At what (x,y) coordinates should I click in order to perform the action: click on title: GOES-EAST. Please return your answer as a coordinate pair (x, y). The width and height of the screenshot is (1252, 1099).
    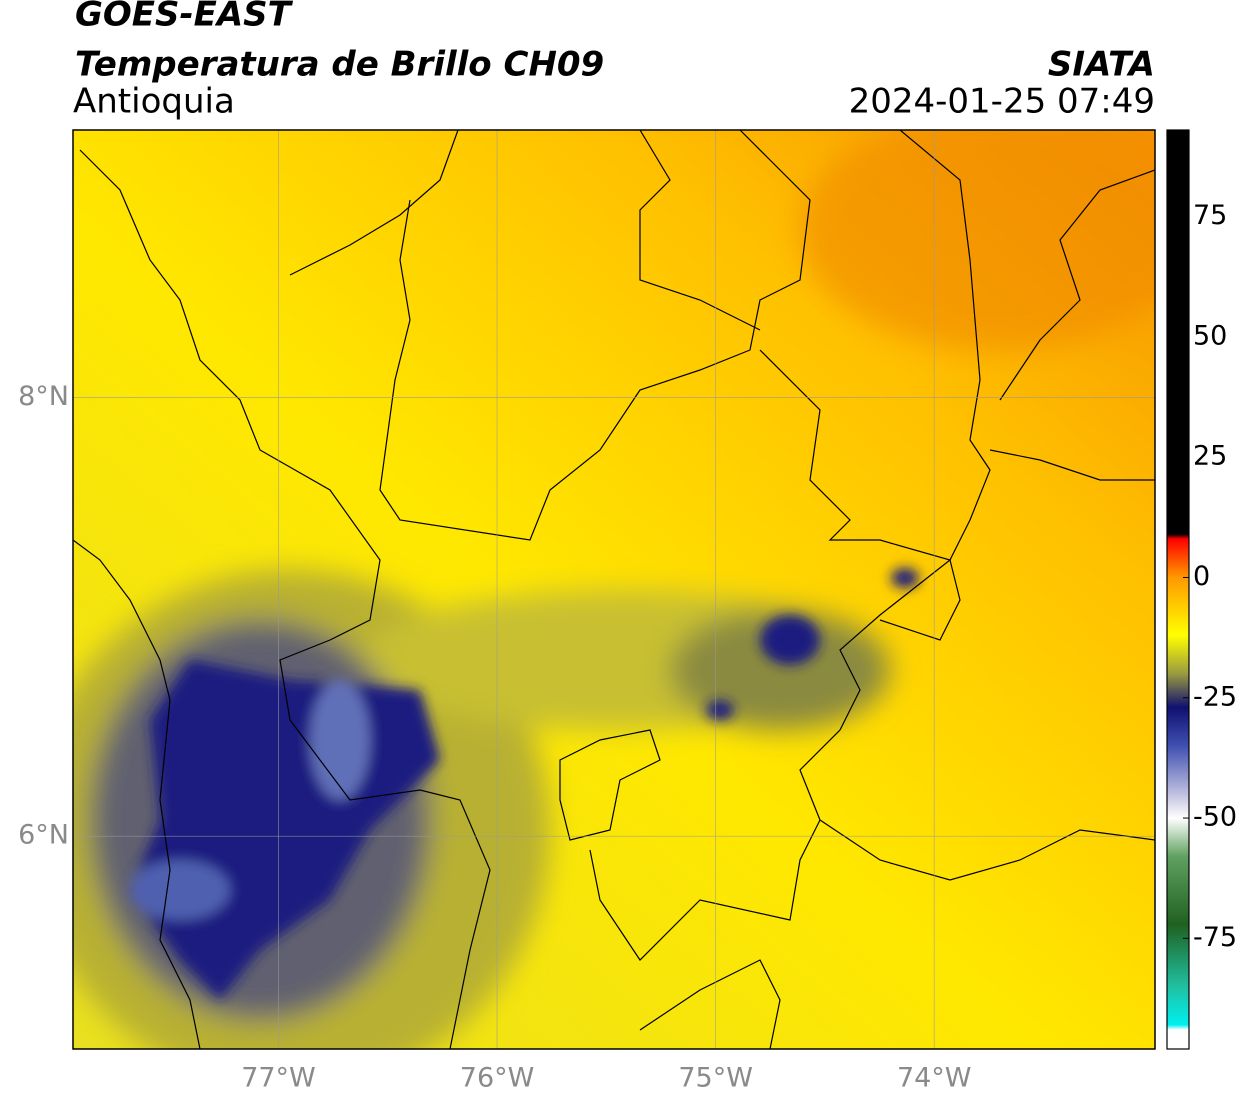
    Looking at the image, I should click on (184, 17).